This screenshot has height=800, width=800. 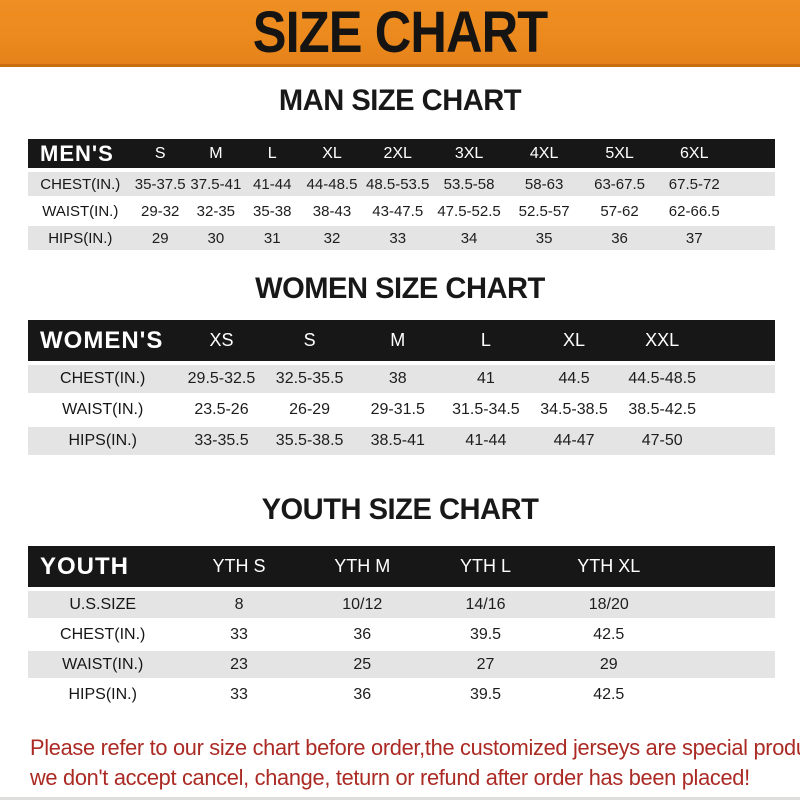 What do you see at coordinates (362, 568) in the screenshot?
I see `size-column-header: YTH M` at bounding box center [362, 568].